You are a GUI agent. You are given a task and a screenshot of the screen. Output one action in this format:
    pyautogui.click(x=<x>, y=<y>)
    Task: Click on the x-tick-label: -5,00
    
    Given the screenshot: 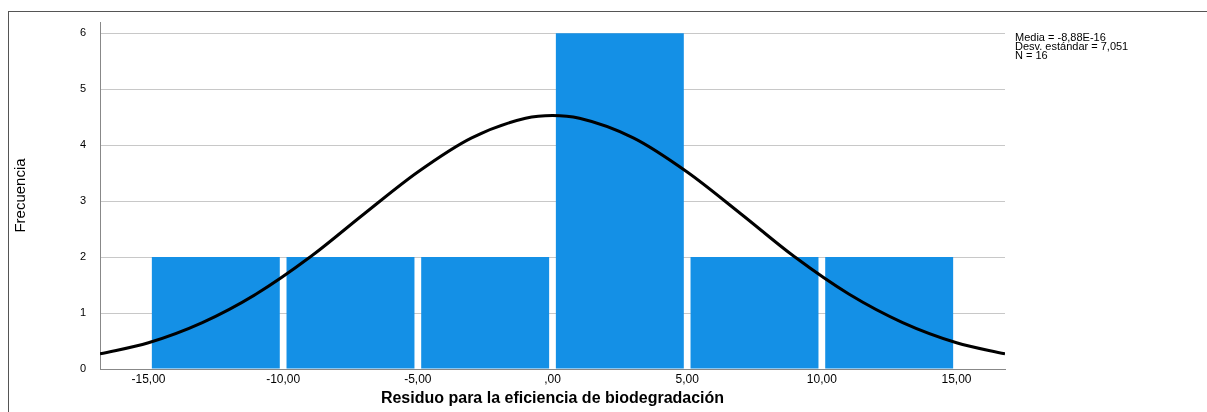 What is the action you would take?
    pyautogui.click(x=418, y=378)
    